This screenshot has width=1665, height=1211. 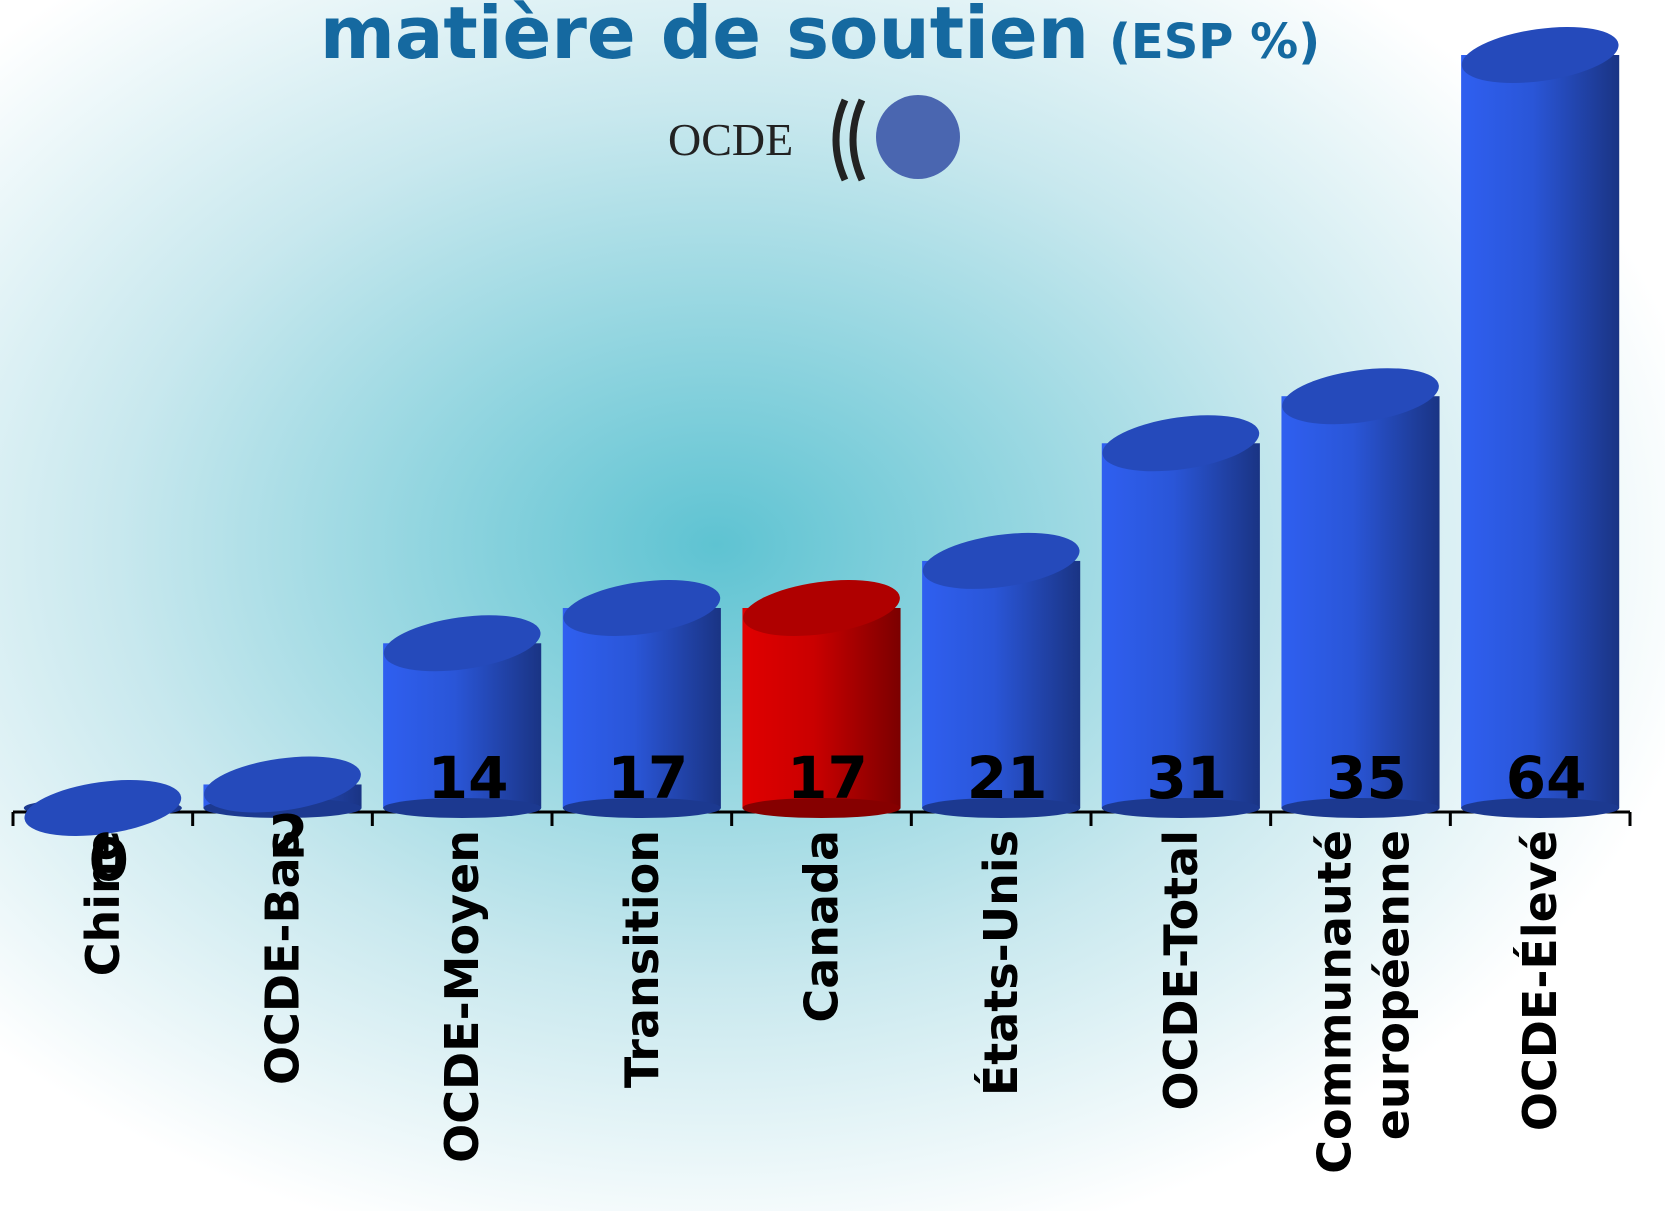 What do you see at coordinates (1001, 963) in the screenshot?
I see `x-tick-label: États-Unis` at bounding box center [1001, 963].